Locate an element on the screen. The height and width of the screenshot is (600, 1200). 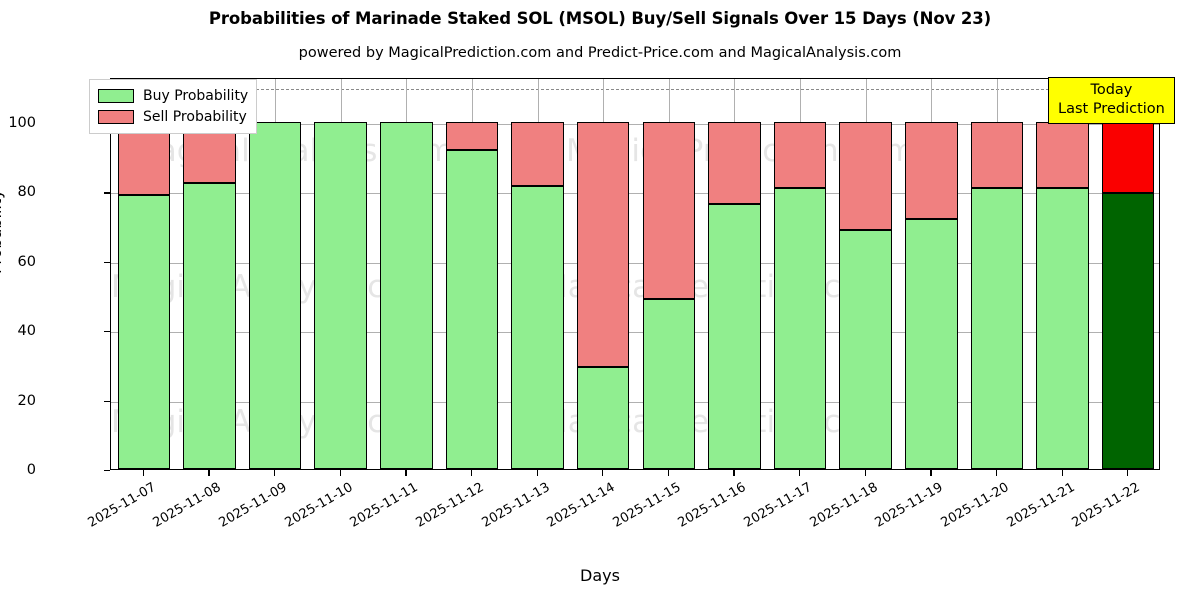
legend-item-buy: Buy Probability is located at coordinates (173, 95).